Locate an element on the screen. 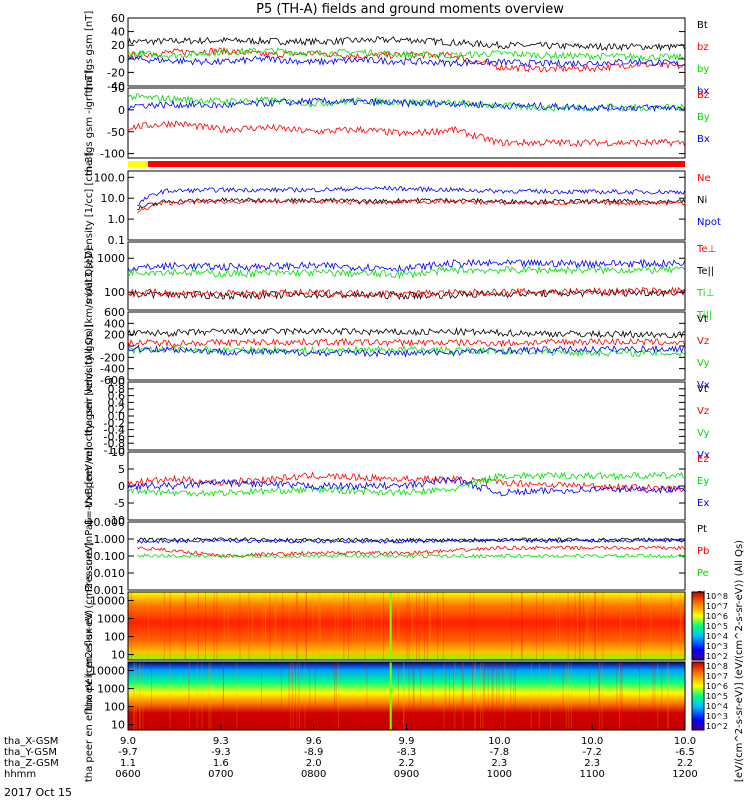 This screenshot has height=800, width=750. y-tick-label: -0.8 is located at coordinates (114, 443).